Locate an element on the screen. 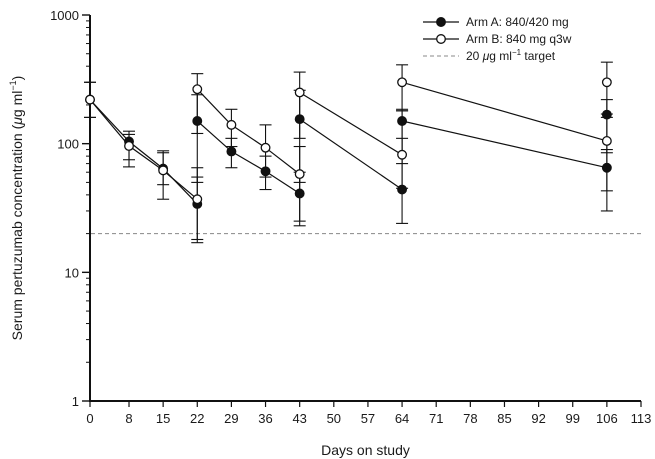  target-label-sup: −1 is located at coordinates (517, 52).